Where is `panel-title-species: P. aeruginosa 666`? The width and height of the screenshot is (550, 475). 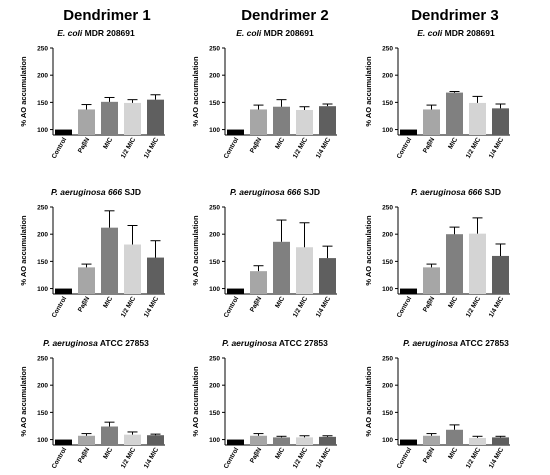 panel-title-species: P. aeruginosa 666 is located at coordinates (86, 192).